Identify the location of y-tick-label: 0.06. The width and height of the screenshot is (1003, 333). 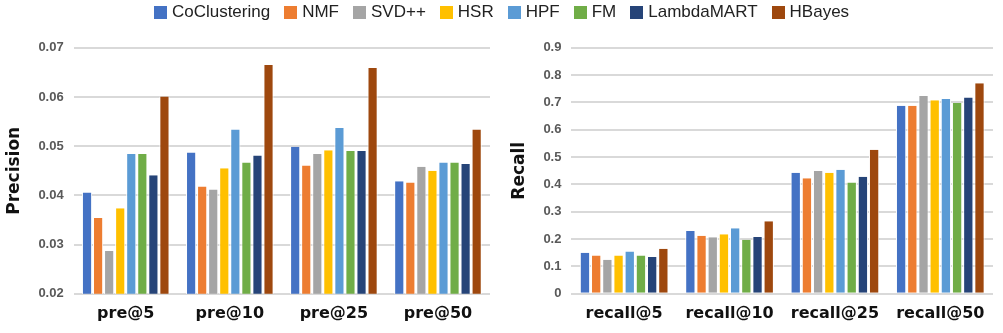
(51, 96).